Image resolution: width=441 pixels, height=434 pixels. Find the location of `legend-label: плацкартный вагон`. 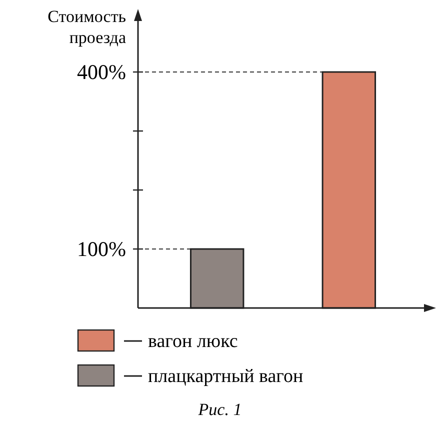

legend-label: плацкартный вагон is located at coordinates (226, 376).